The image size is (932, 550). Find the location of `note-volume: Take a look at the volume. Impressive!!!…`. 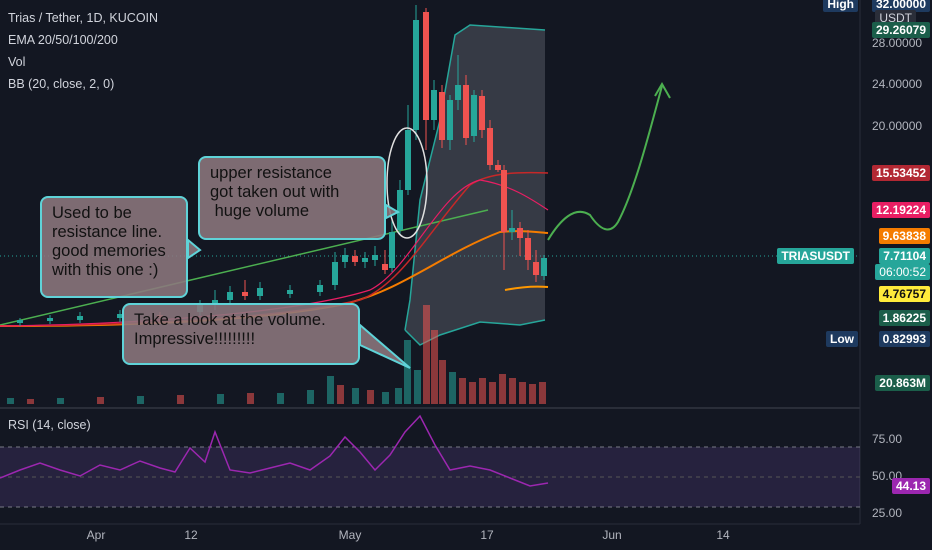

note-volume: Take a look at the volume. Impressive!!!… is located at coordinates (241, 334).